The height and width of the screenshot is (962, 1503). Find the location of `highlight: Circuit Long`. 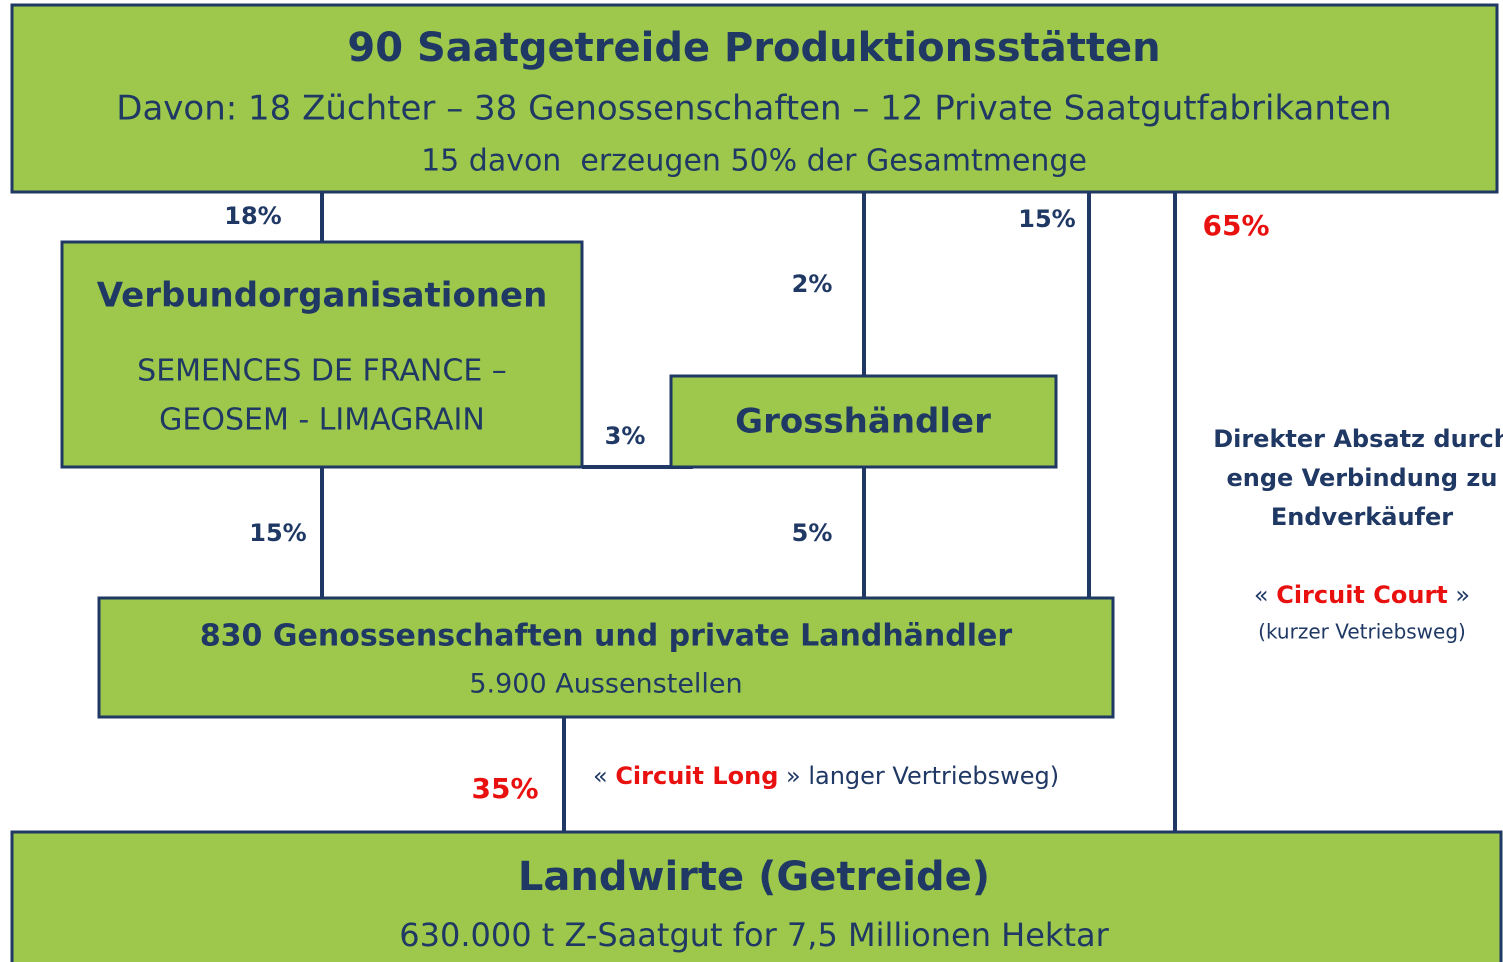

highlight: Circuit Long is located at coordinates (696, 776).